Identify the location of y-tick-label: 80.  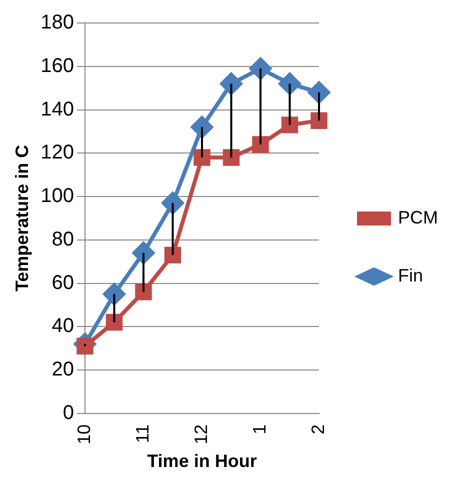
(63, 239).